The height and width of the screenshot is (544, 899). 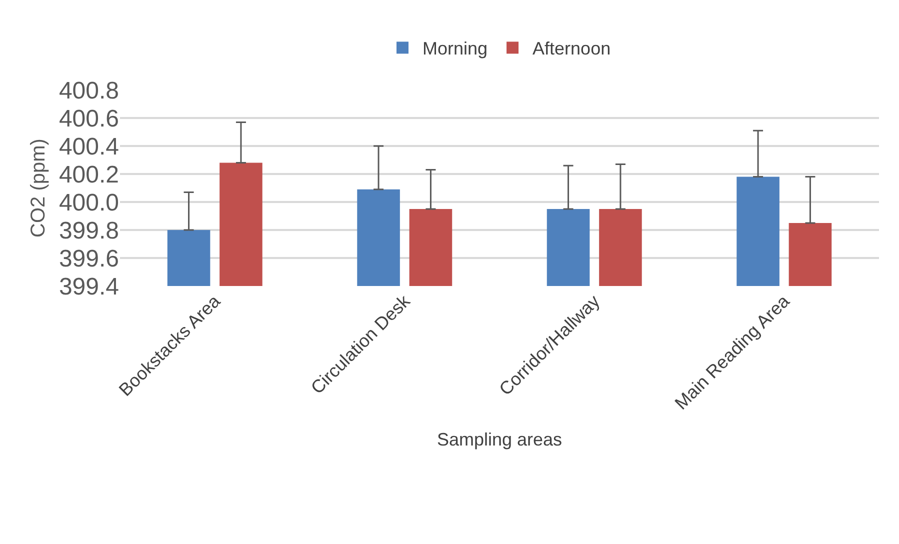 I want to click on y-tick-label: 400.2, so click(x=88, y=174).